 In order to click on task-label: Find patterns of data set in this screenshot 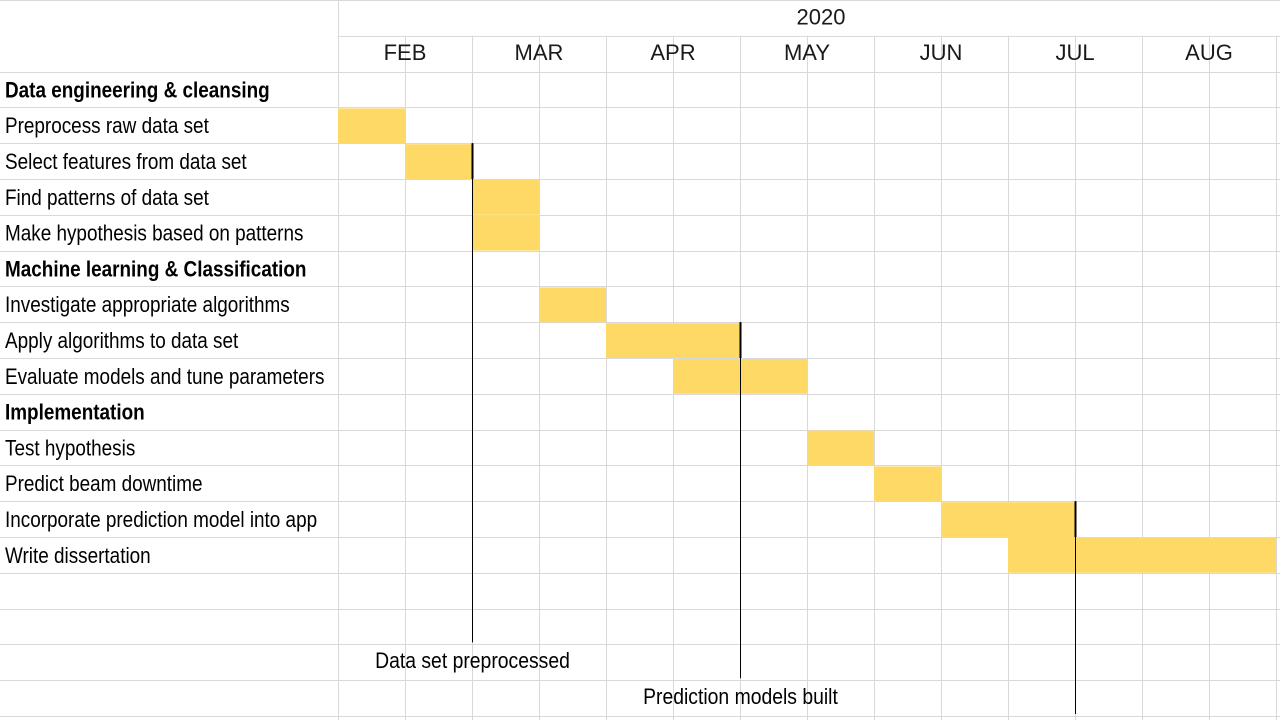, I will do `click(107, 197)`.